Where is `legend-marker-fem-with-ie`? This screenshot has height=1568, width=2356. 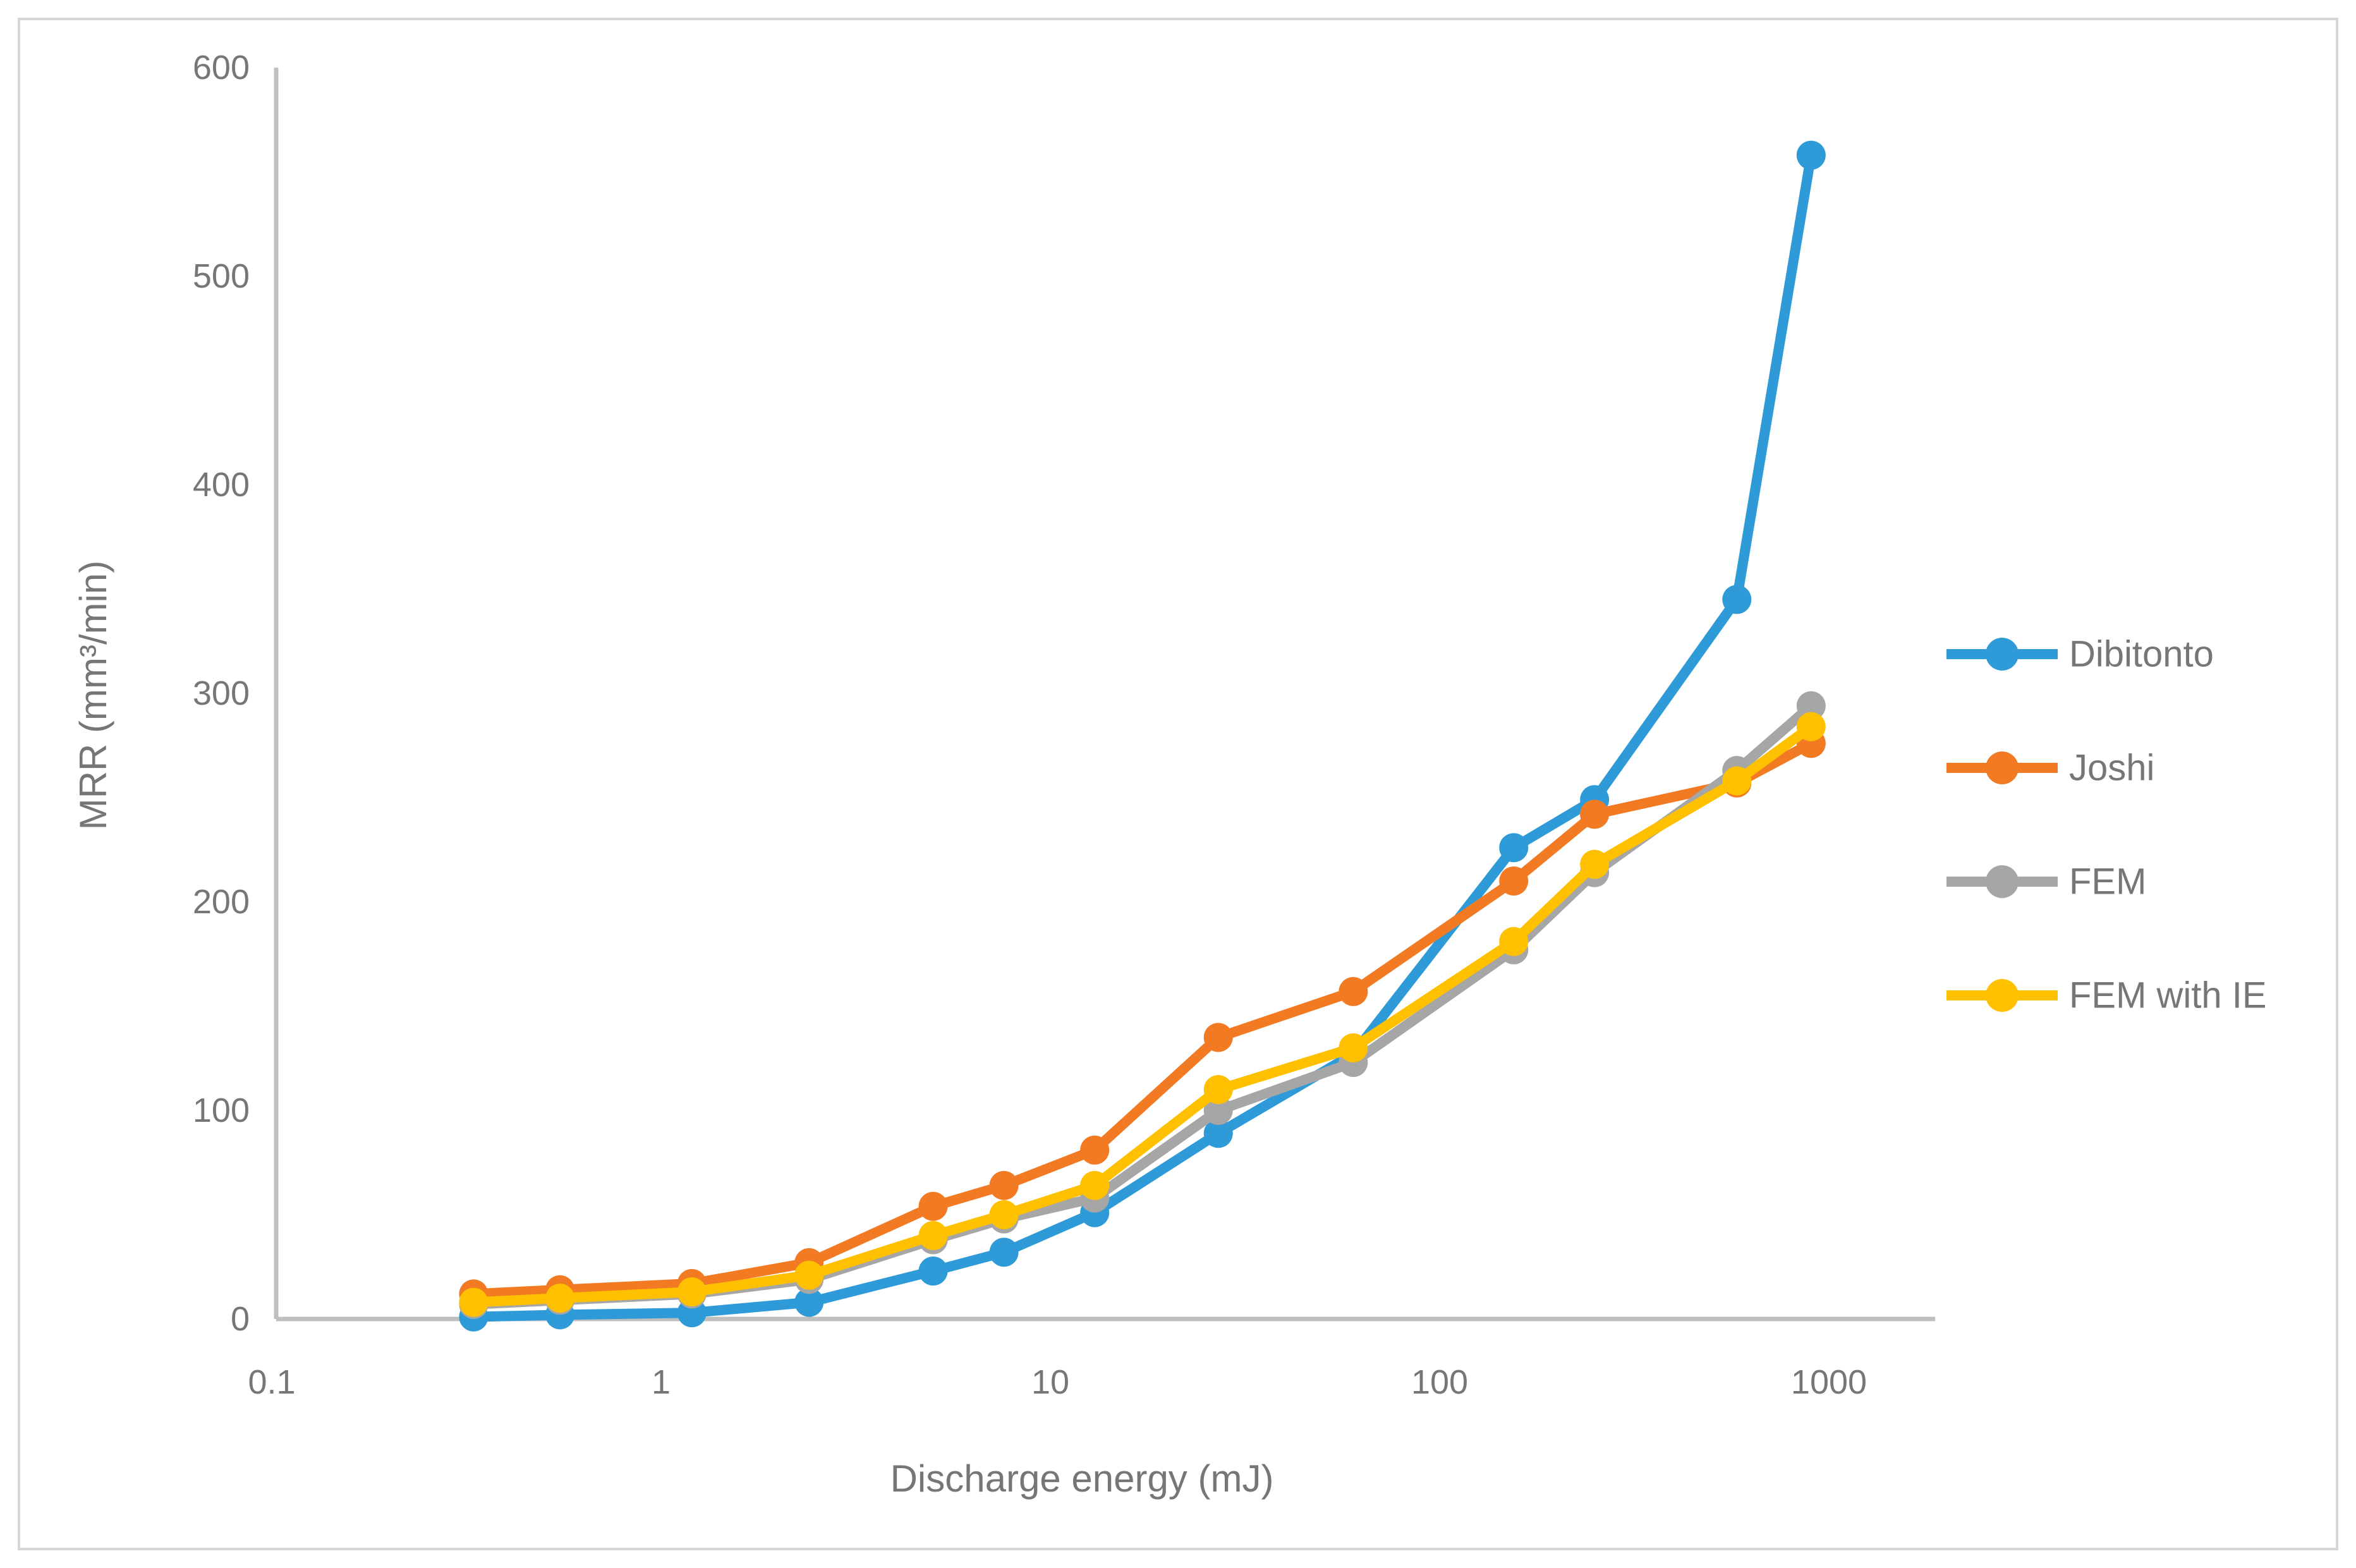 legend-marker-fem-with-ie is located at coordinates (2002, 995).